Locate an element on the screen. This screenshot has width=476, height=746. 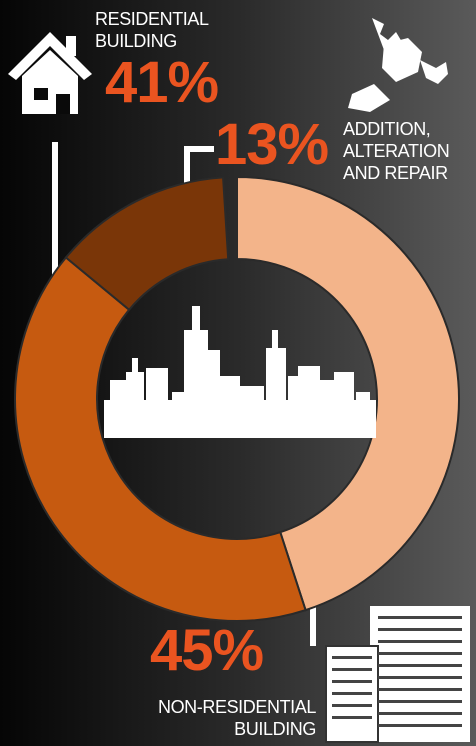
category-label: RESIDENTIAL BUILDING is located at coordinates (151, 30).